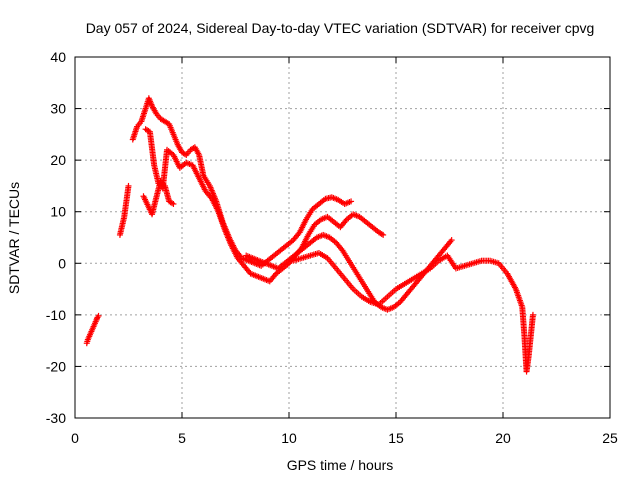  I want to click on x-tick-label: 0, so click(75, 438).